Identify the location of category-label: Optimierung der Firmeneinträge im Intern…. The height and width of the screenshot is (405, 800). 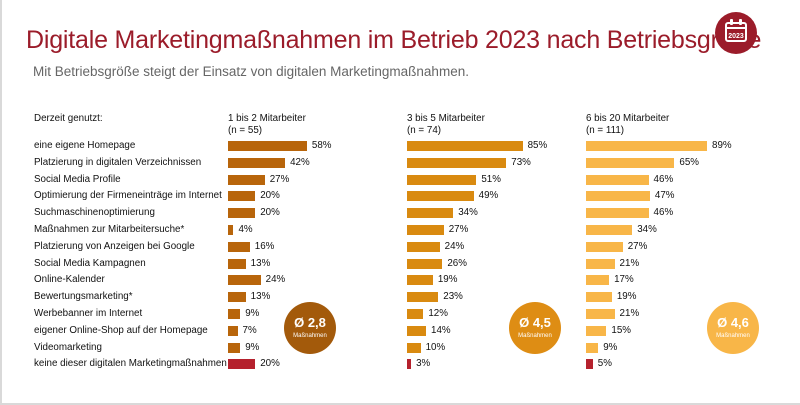
(128, 196).